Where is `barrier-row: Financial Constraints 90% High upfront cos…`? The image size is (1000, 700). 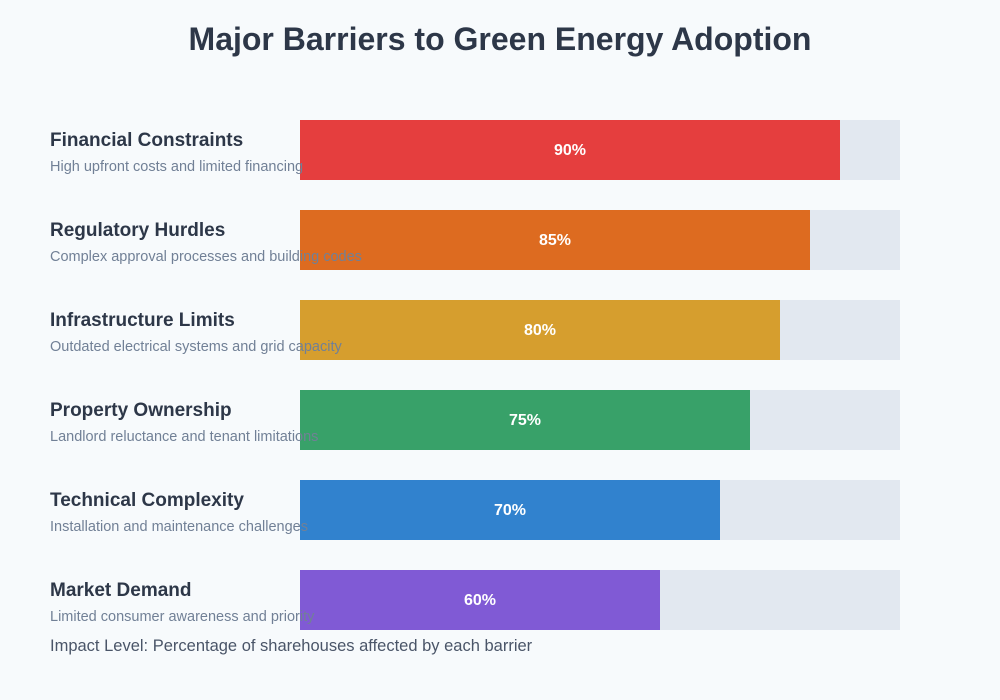
barrier-row: Financial Constraints 90% High upfront cos… is located at coordinates (475, 150).